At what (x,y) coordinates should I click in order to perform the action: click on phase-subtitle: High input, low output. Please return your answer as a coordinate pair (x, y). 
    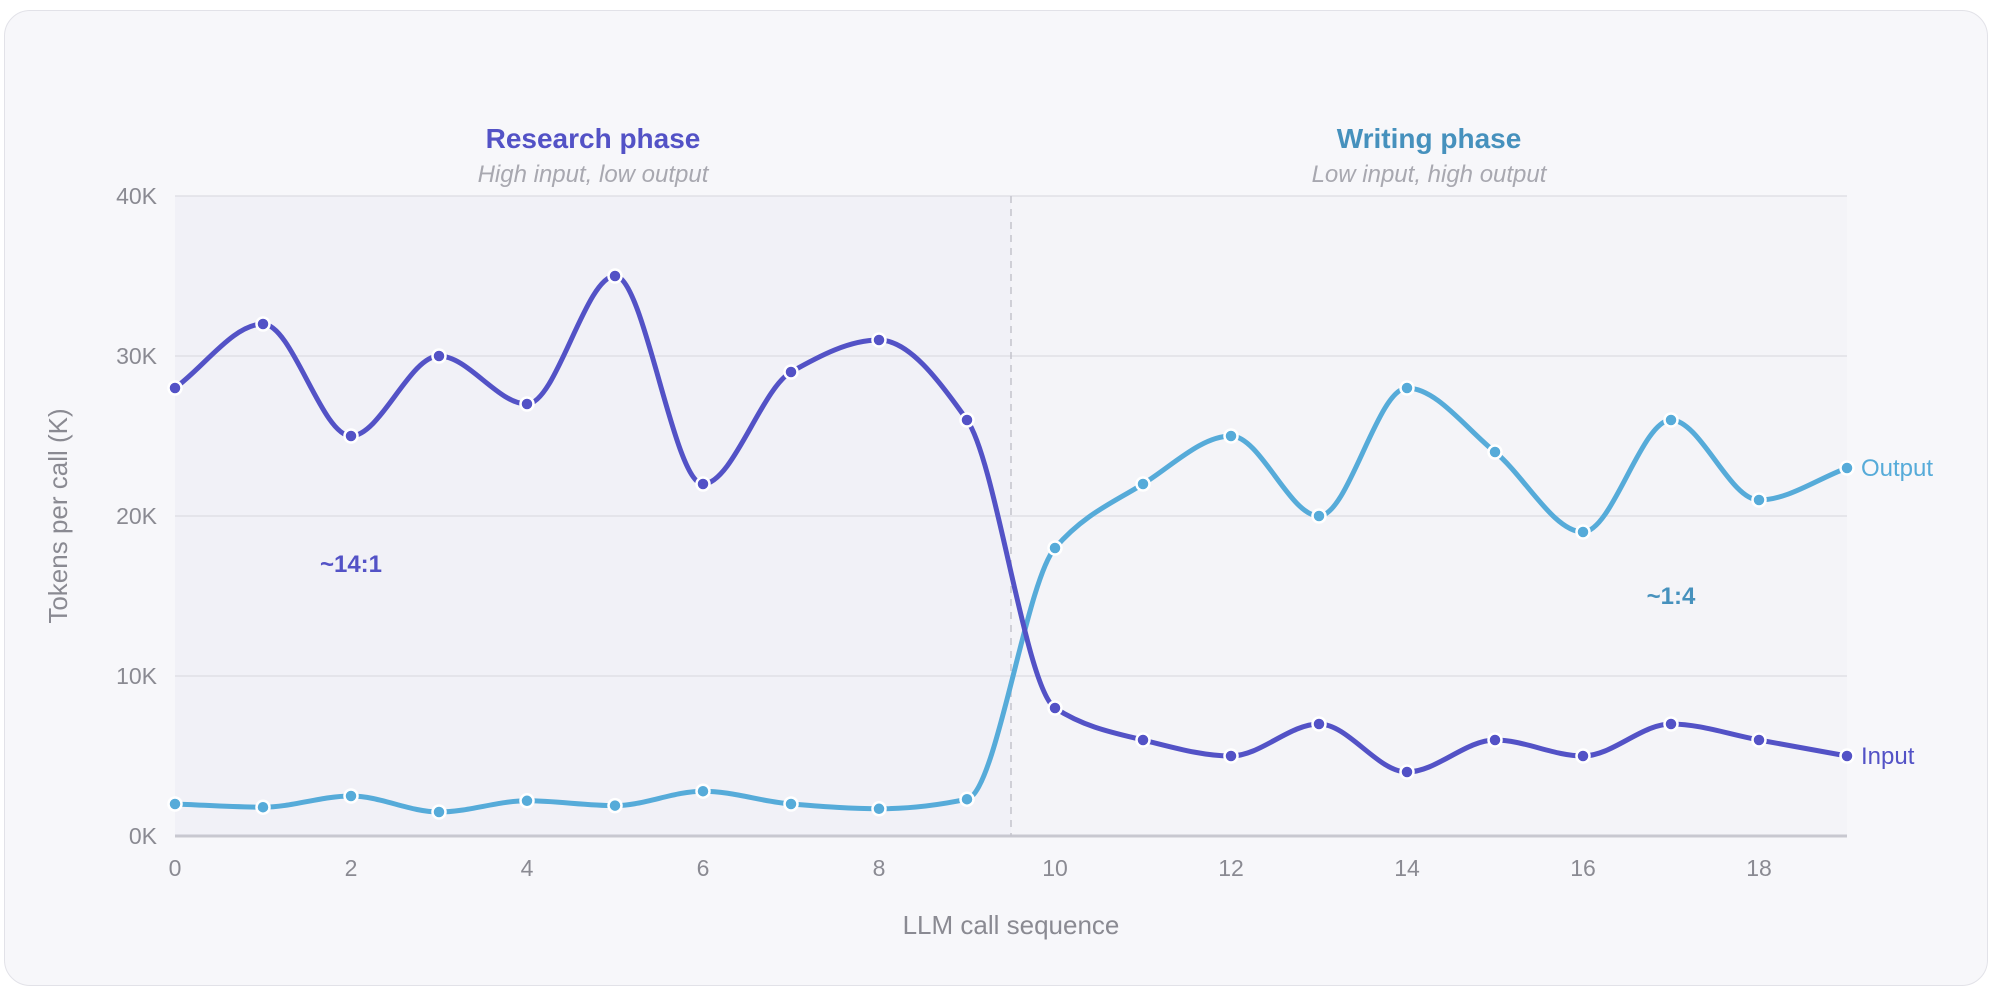
    Looking at the image, I should click on (594, 174).